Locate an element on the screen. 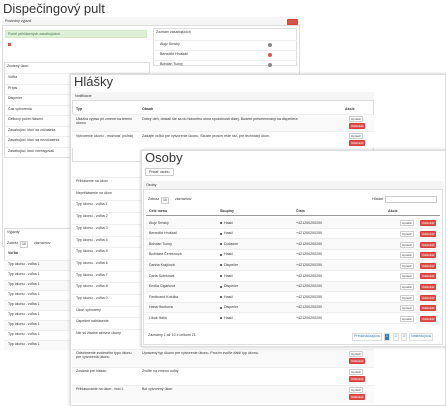  message-type: Typ úkonu - voľba 0 is located at coordinates (92, 298).